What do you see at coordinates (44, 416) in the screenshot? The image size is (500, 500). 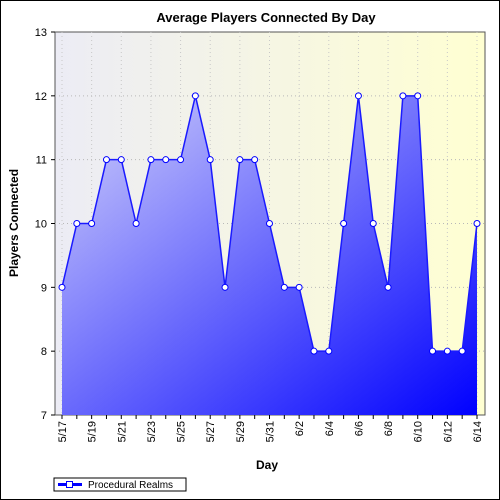 I see `y-tick-label: 7` at bounding box center [44, 416].